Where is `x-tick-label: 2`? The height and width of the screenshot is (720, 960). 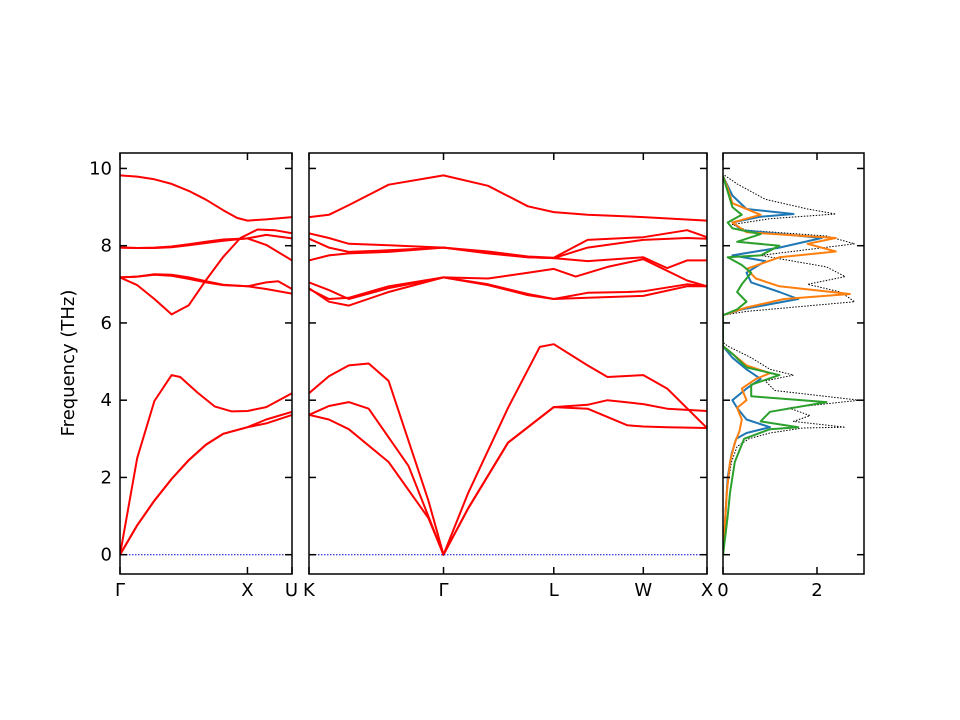
x-tick-label: 2 is located at coordinates (816, 590).